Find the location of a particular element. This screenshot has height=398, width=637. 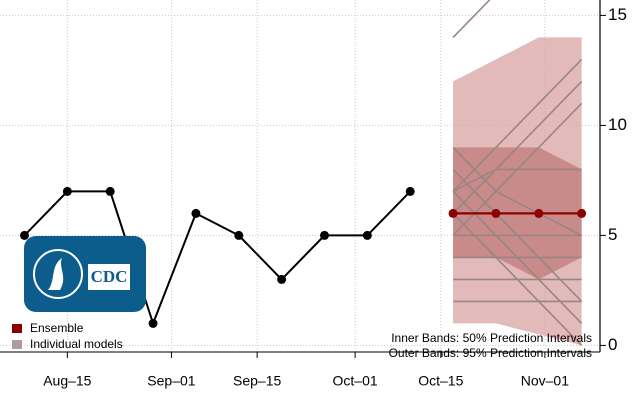

logo-eagle is located at coordinates (56, 274).